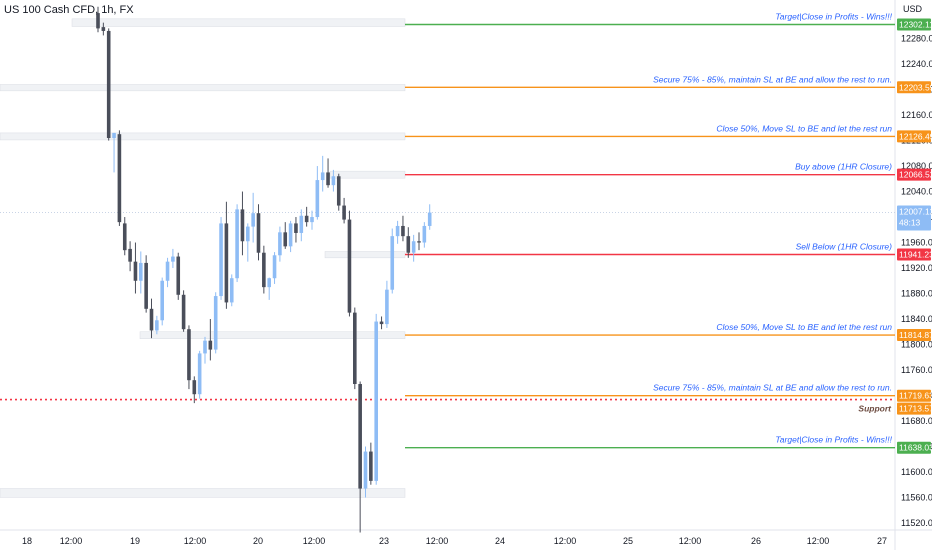  What do you see at coordinates (916, 344) in the screenshot?
I see `y-tick-label: 11800.00` at bounding box center [916, 344].